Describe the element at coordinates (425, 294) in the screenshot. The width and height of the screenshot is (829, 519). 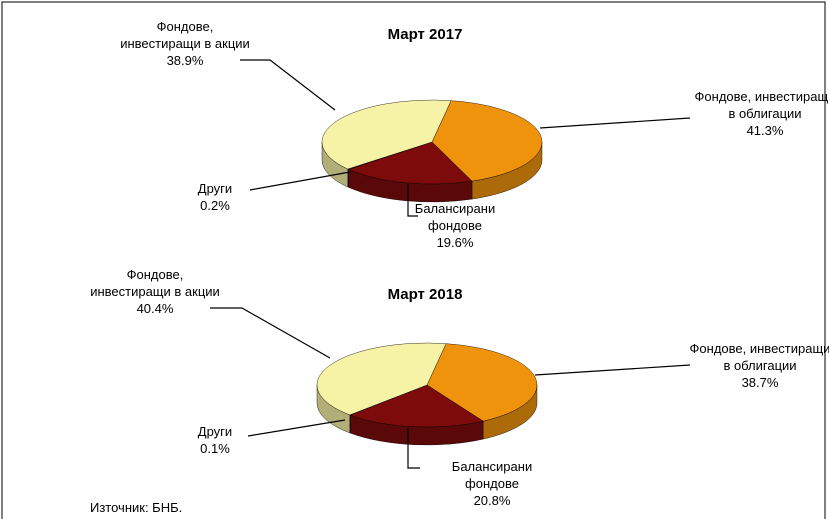
I see `chart-title: Март 2018` at that location.